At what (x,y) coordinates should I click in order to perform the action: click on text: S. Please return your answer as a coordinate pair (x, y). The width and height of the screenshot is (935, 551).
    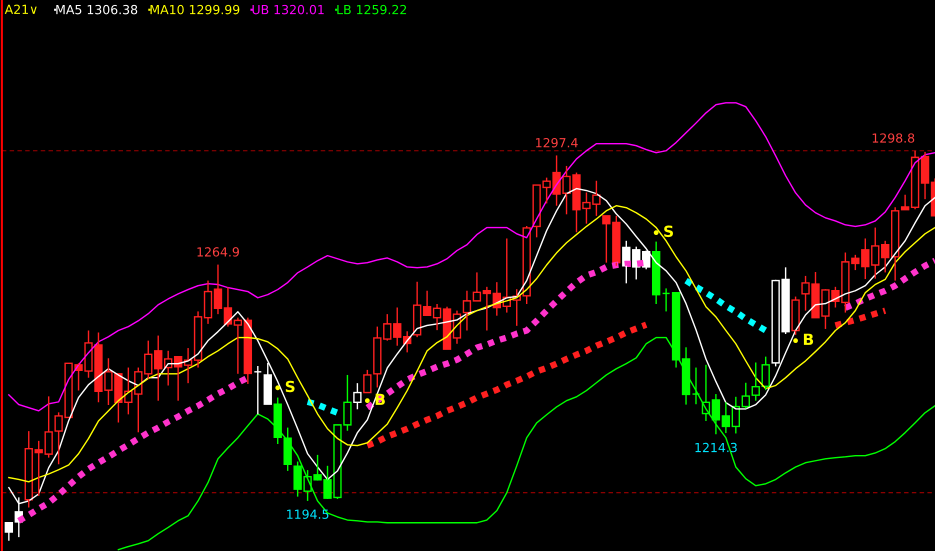
    Looking at the image, I should click on (290, 386).